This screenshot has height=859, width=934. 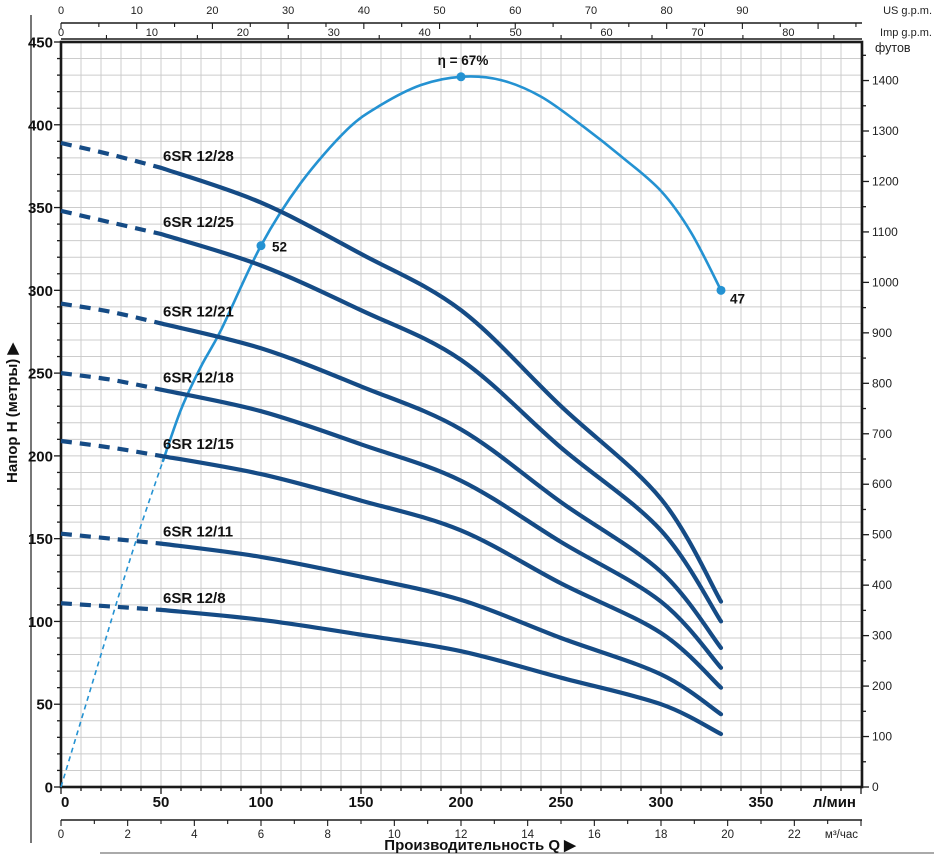 What do you see at coordinates (61, 11) in the screenshot?
I see `tick-label-usgpm: 0` at bounding box center [61, 11].